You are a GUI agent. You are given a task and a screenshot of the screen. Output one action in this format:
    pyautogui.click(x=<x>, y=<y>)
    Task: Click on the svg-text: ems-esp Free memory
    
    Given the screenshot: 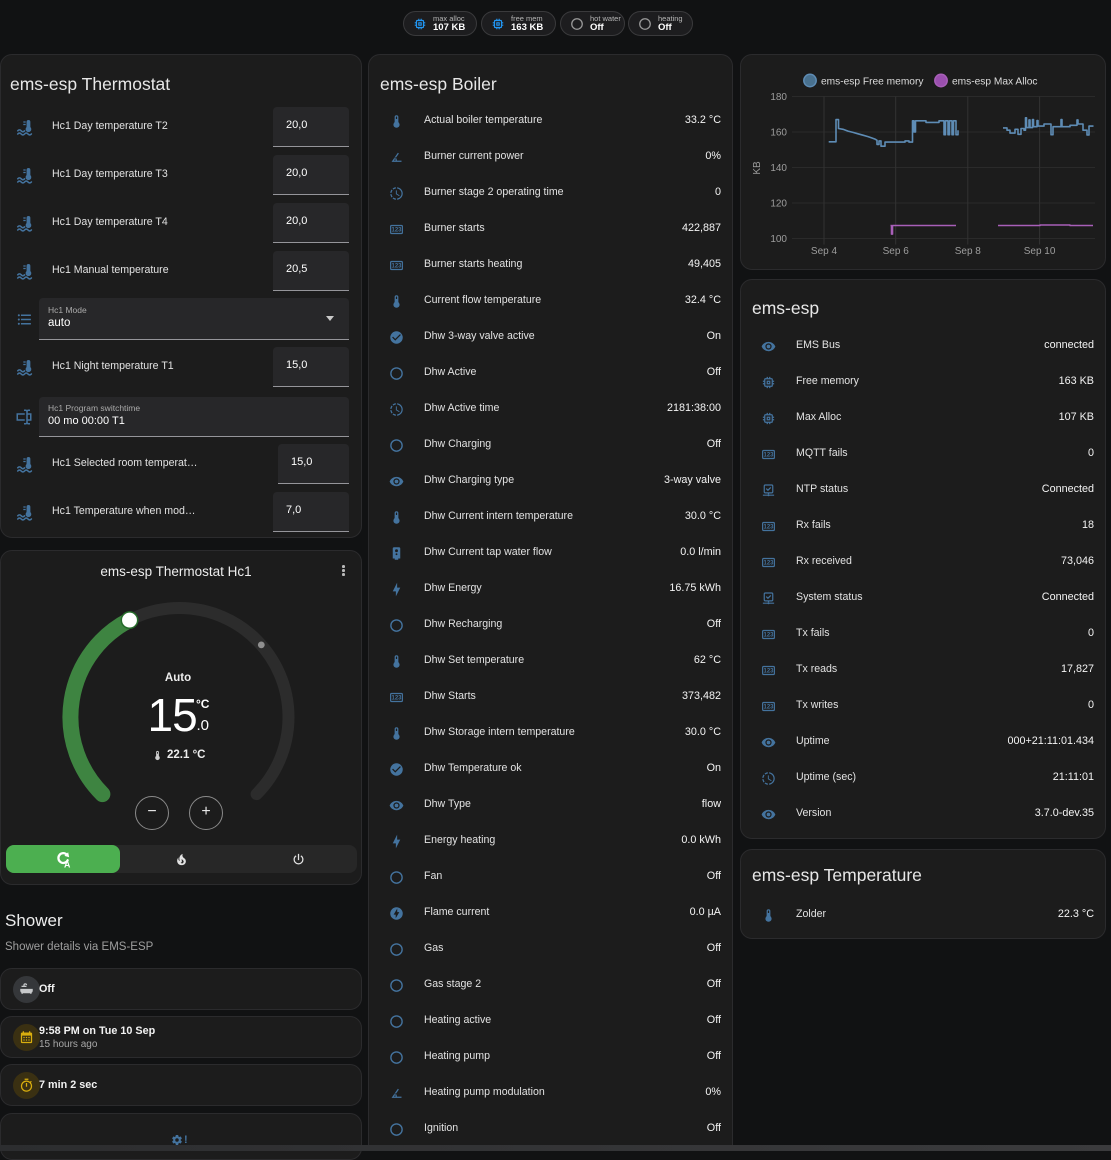 What is the action you would take?
    pyautogui.click(x=872, y=82)
    